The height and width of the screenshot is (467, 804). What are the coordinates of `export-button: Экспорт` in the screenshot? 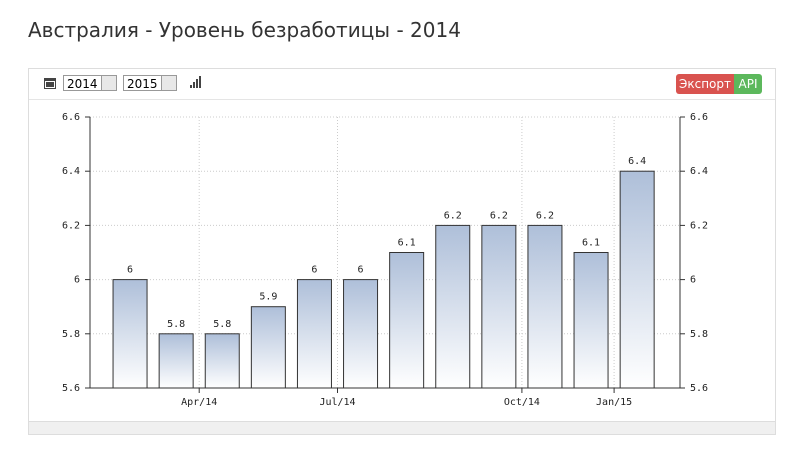 It's located at (705, 84).